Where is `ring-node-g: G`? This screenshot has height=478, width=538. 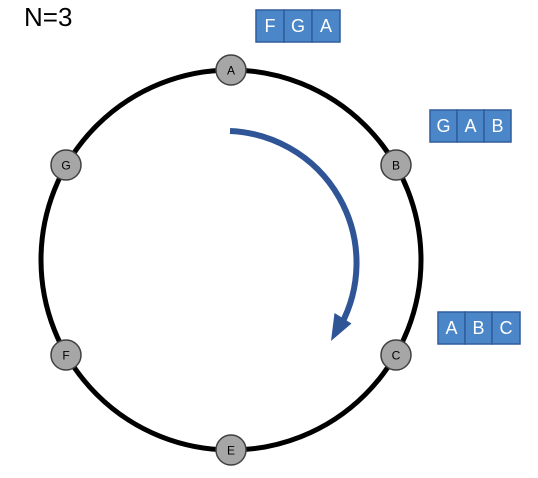 ring-node-g: G is located at coordinates (66, 165).